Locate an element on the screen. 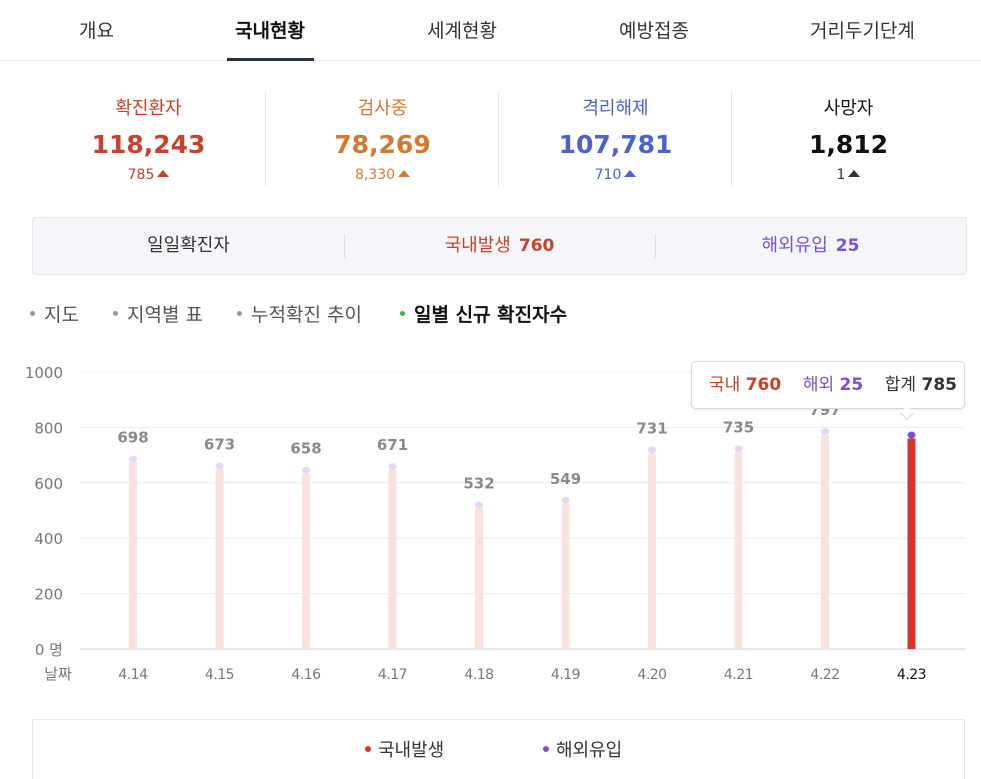 Image resolution: width=981 pixels, height=779 pixels. daily-domestic-label: 국내발생 is located at coordinates (477, 245).